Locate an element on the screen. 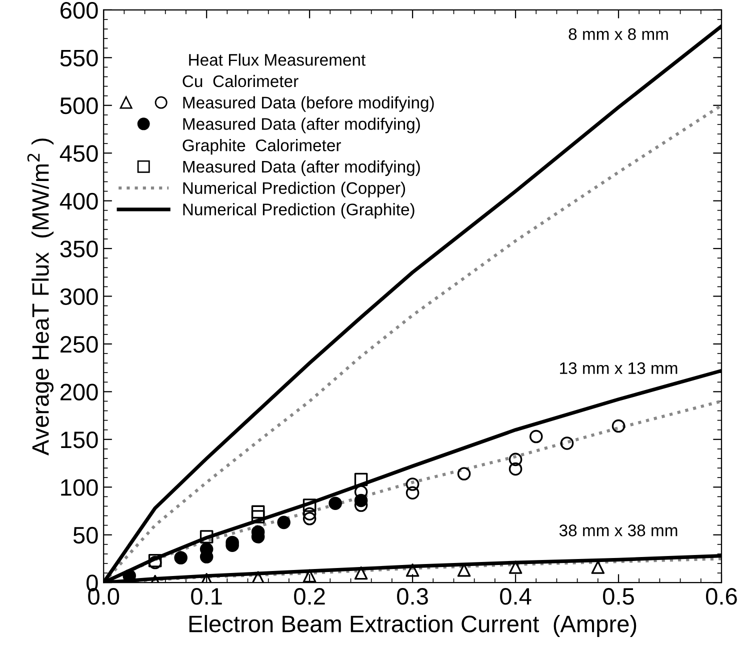 This screenshot has height=662, width=740. annotation: 13 mm x 13 mm is located at coordinates (619, 368).